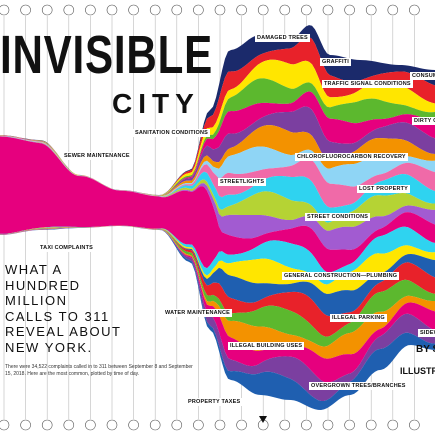  Describe the element at coordinates (36, 300) in the screenshot. I see `headline-line: MILLION` at that location.